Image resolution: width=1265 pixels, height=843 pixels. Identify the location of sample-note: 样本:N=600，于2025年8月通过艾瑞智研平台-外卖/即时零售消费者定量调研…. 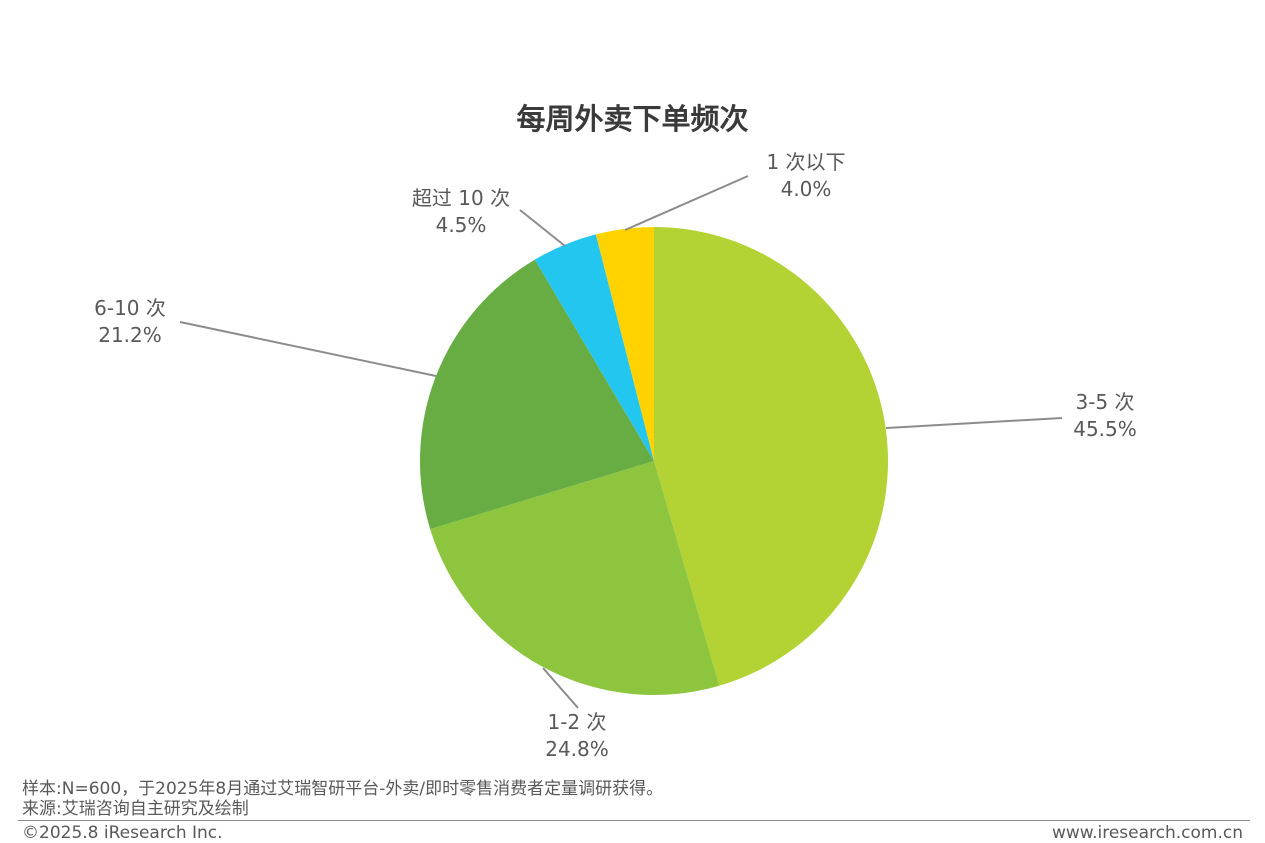
(343, 789).